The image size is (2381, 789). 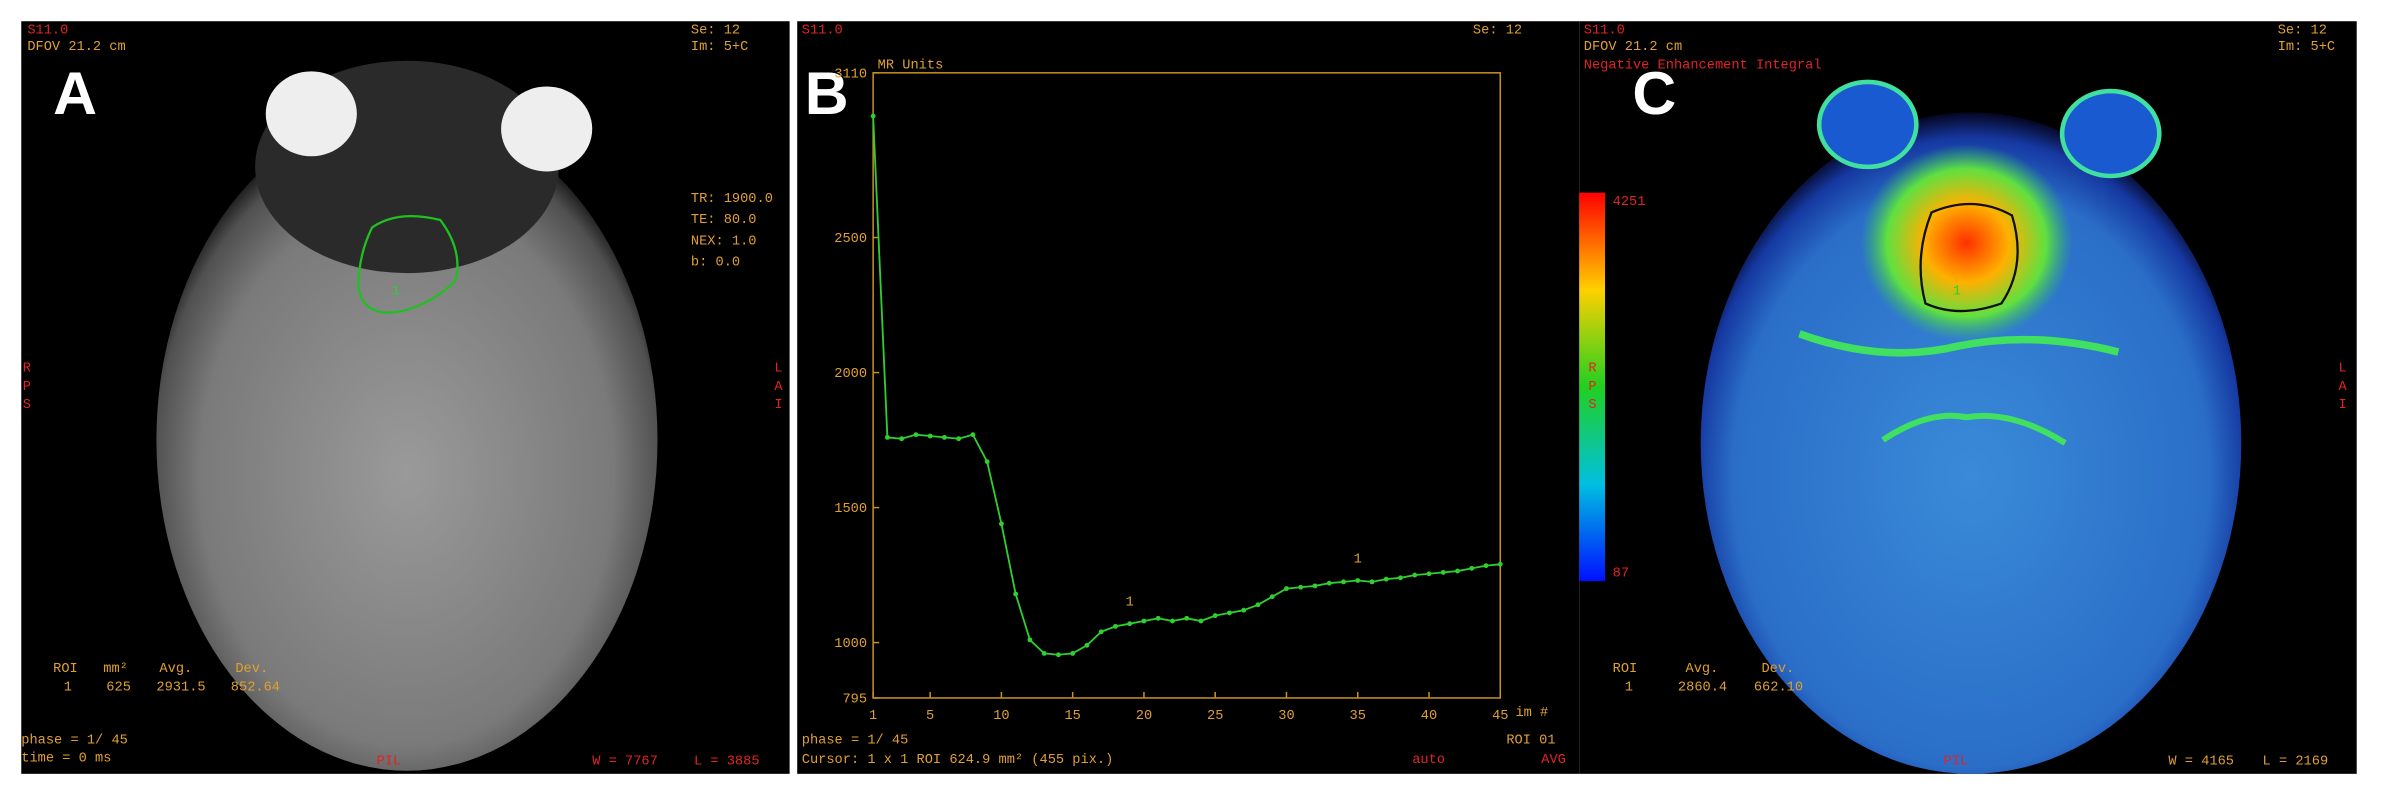 What do you see at coordinates (66, 759) in the screenshot?
I see `time: time = 0 ms` at bounding box center [66, 759].